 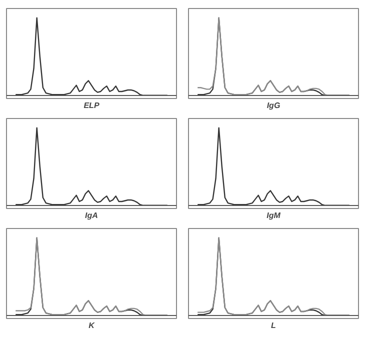 I want to click on x-axis-title: IgA, so click(x=91, y=215).